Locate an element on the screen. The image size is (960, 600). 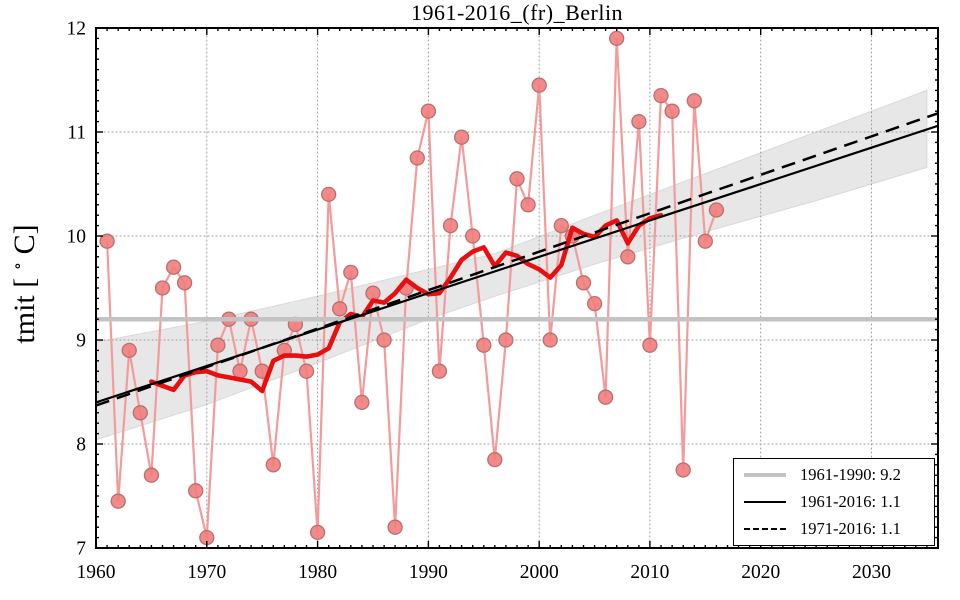
x-tick-label: 2030 is located at coordinates (871, 572).